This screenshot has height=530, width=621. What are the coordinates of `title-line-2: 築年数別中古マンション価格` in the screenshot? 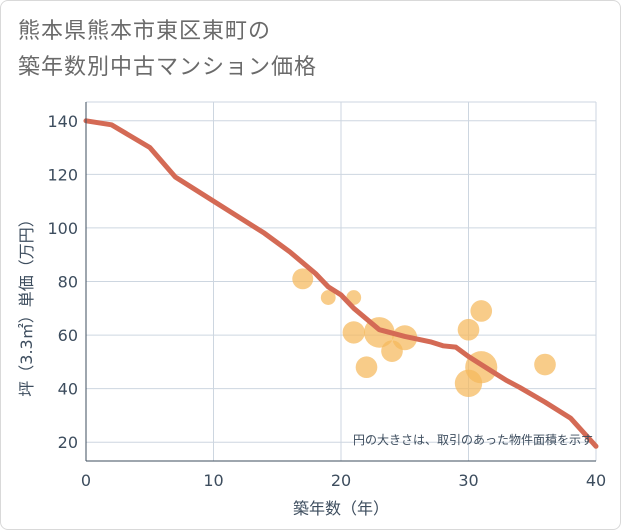 It's located at (168, 67).